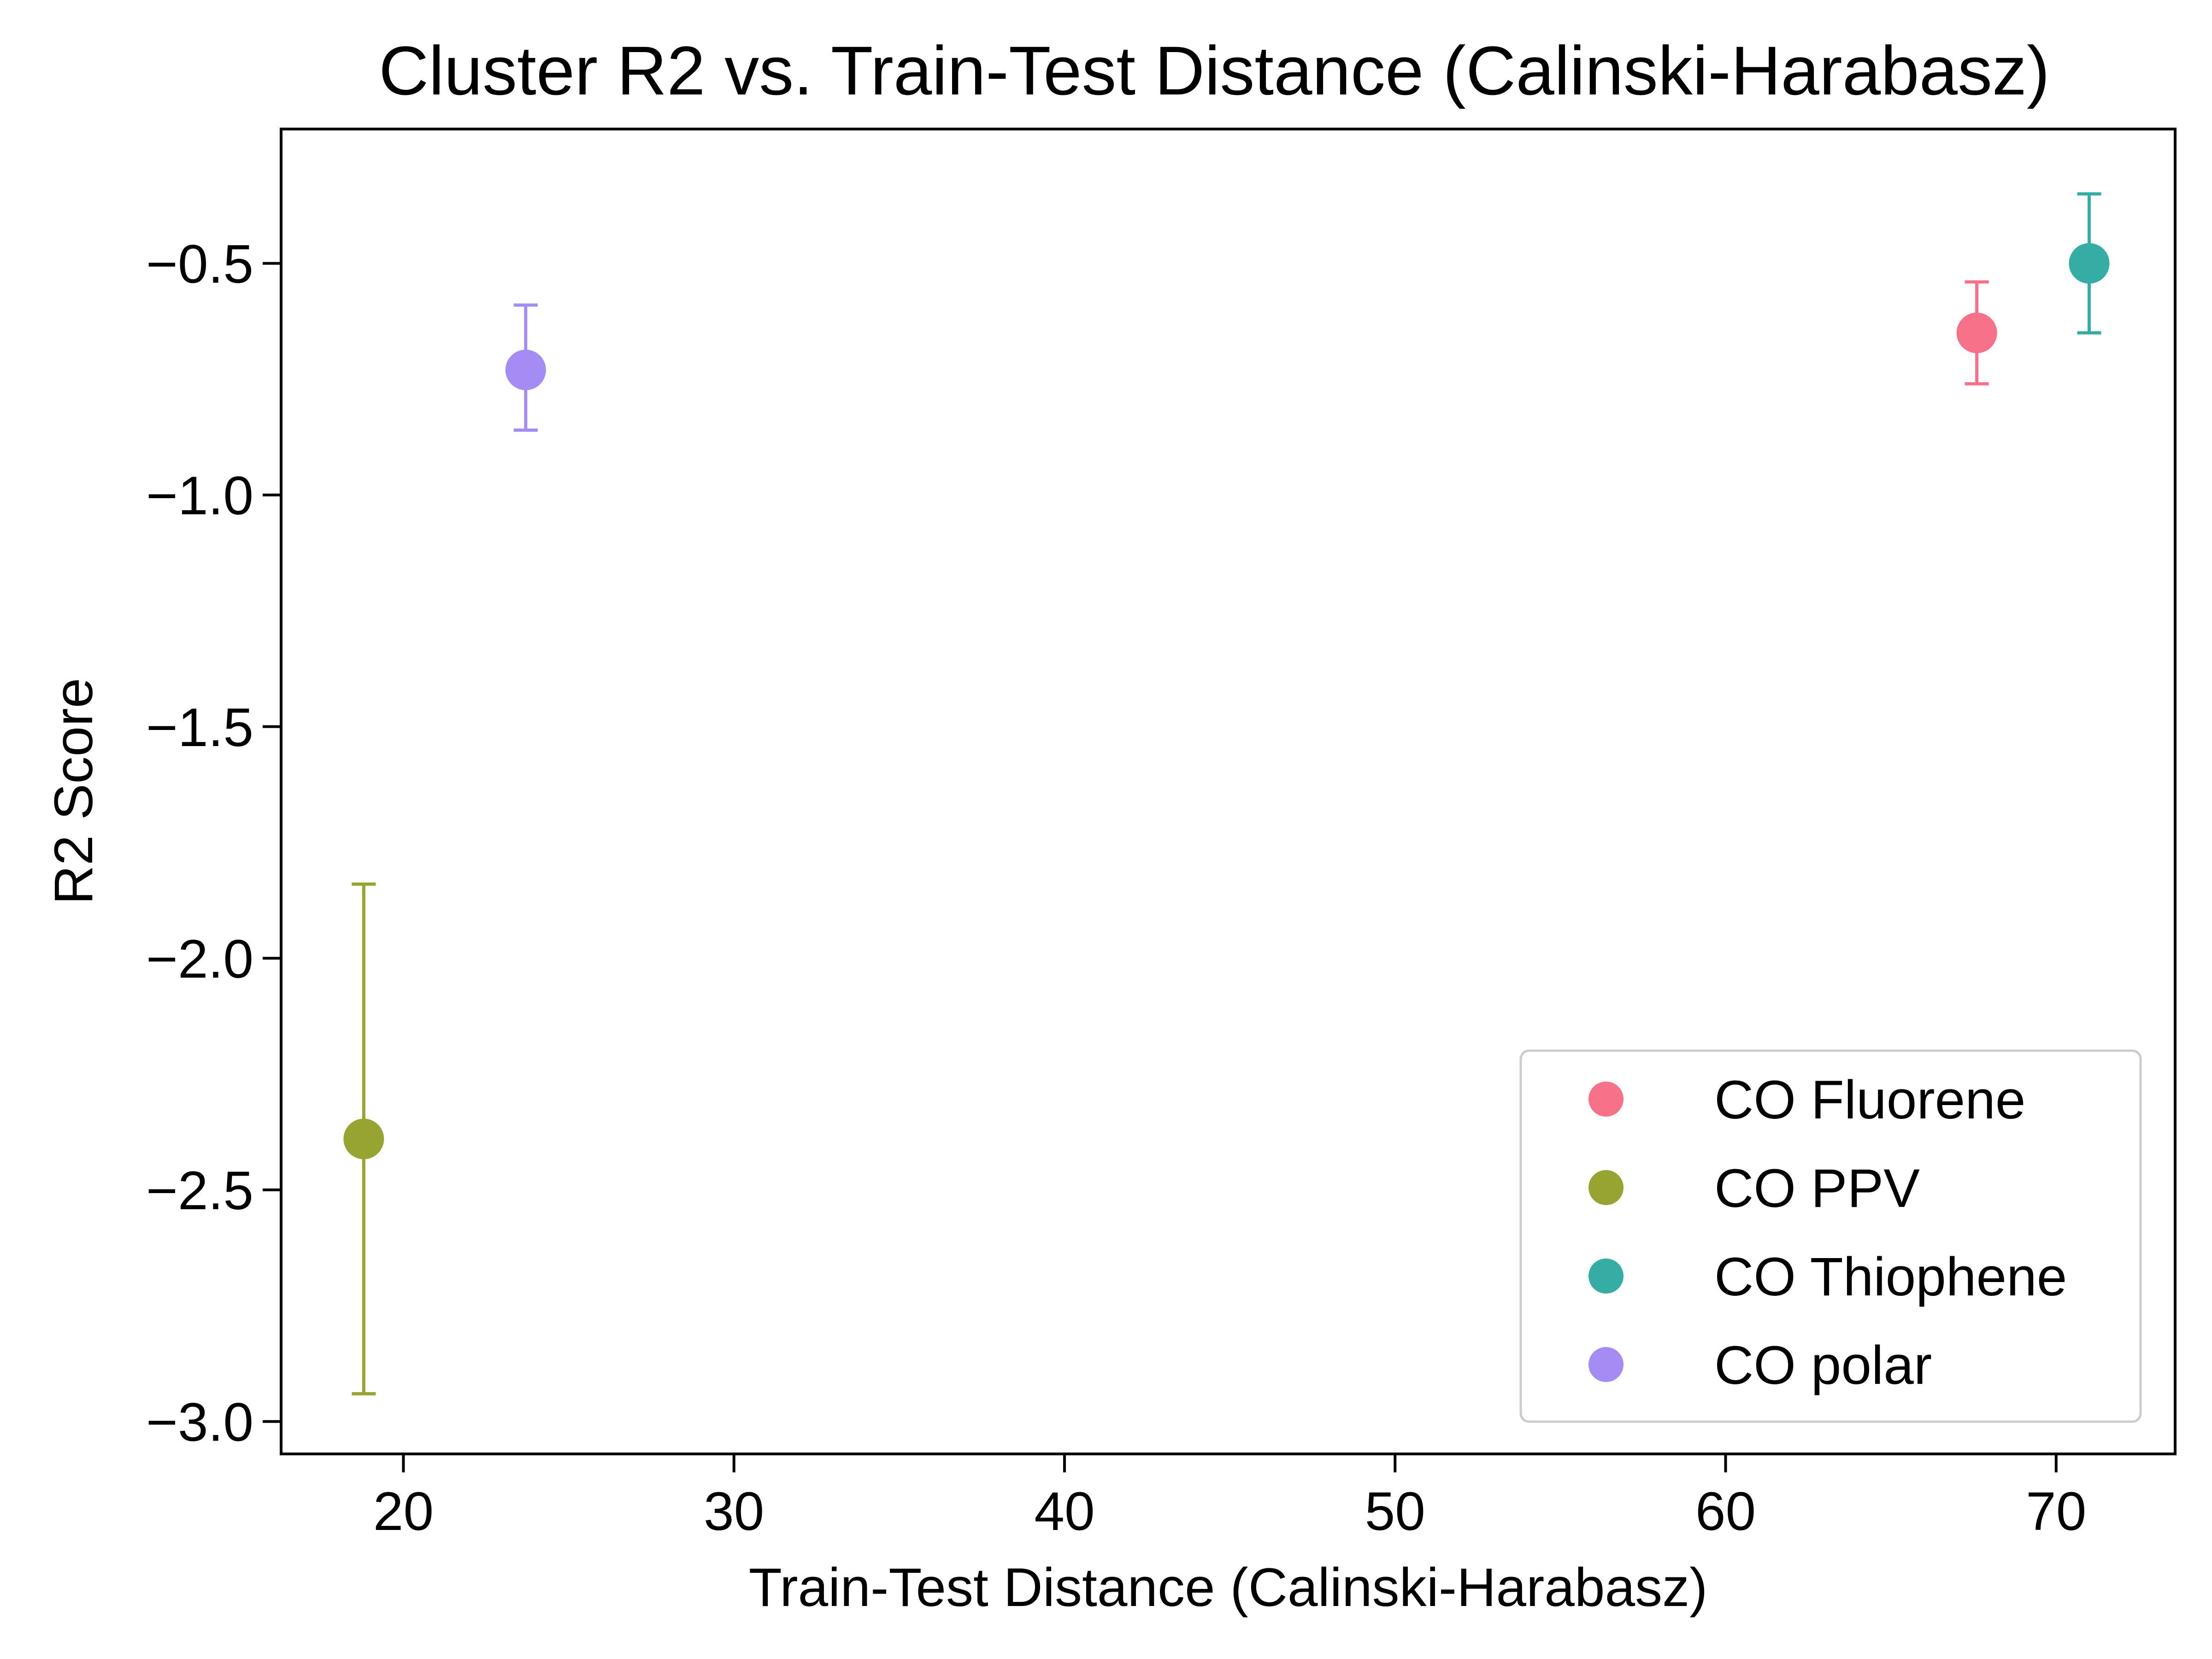 The image size is (2212, 1659). I want to click on y-axis: −3.0 −2.5 −2.0 −1.5 −1.0 −0.5, so click(213, 843).